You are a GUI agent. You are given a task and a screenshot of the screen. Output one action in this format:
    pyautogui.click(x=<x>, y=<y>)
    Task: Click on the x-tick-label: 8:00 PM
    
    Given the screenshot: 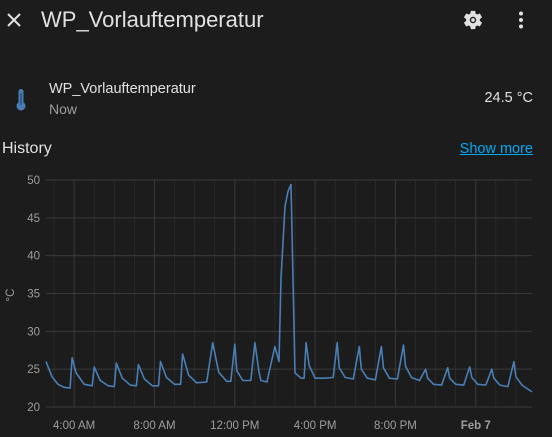 What is the action you would take?
    pyautogui.click(x=395, y=426)
    